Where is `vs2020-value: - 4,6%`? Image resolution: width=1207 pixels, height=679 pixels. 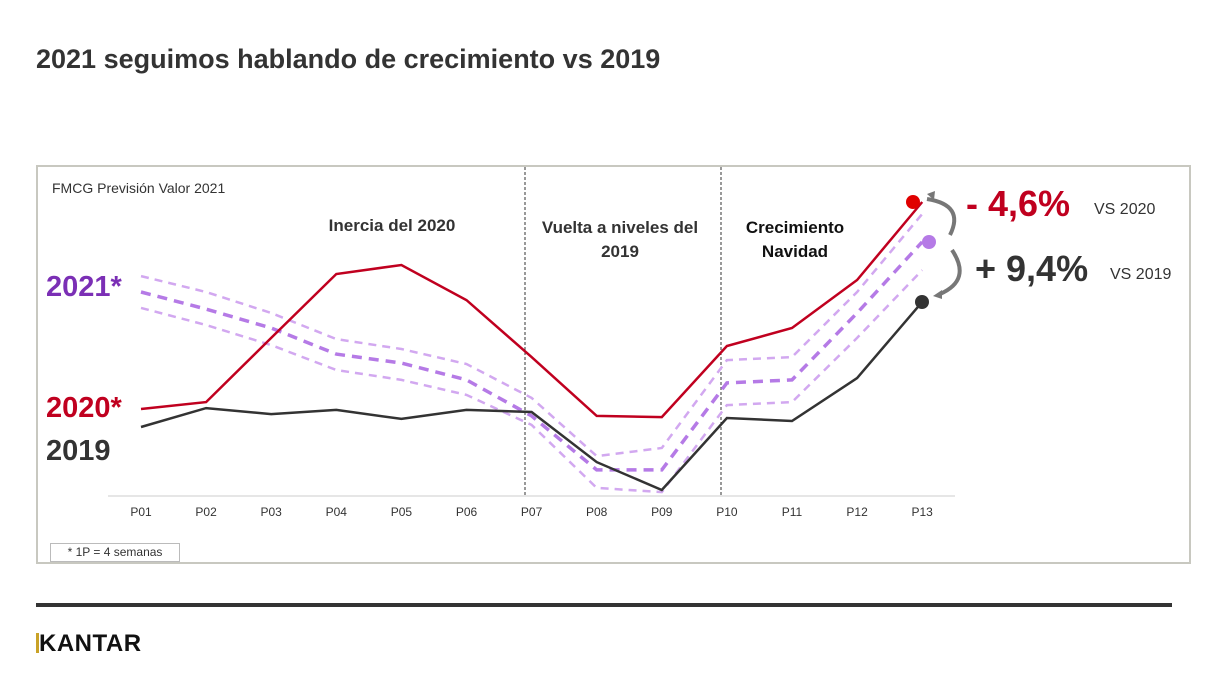 vs2020-value: - 4,6% is located at coordinates (1018, 203).